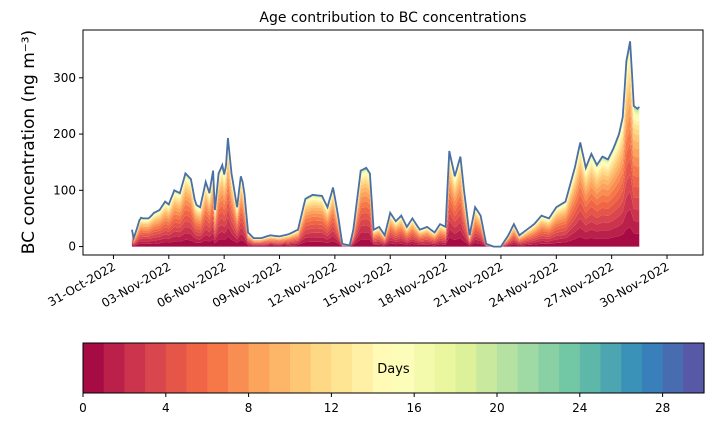 This screenshot has width=713, height=425. Describe the element at coordinates (64, 190) in the screenshot. I see `y-tick-label: 100` at that location.